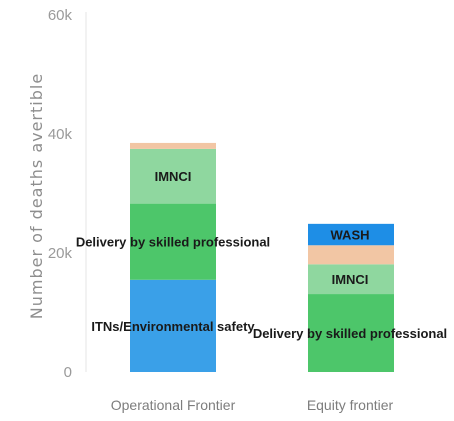 The image size is (454, 421). Describe the element at coordinates (173, 405) in the screenshot. I see `category-label: Operational Frontier` at that location.